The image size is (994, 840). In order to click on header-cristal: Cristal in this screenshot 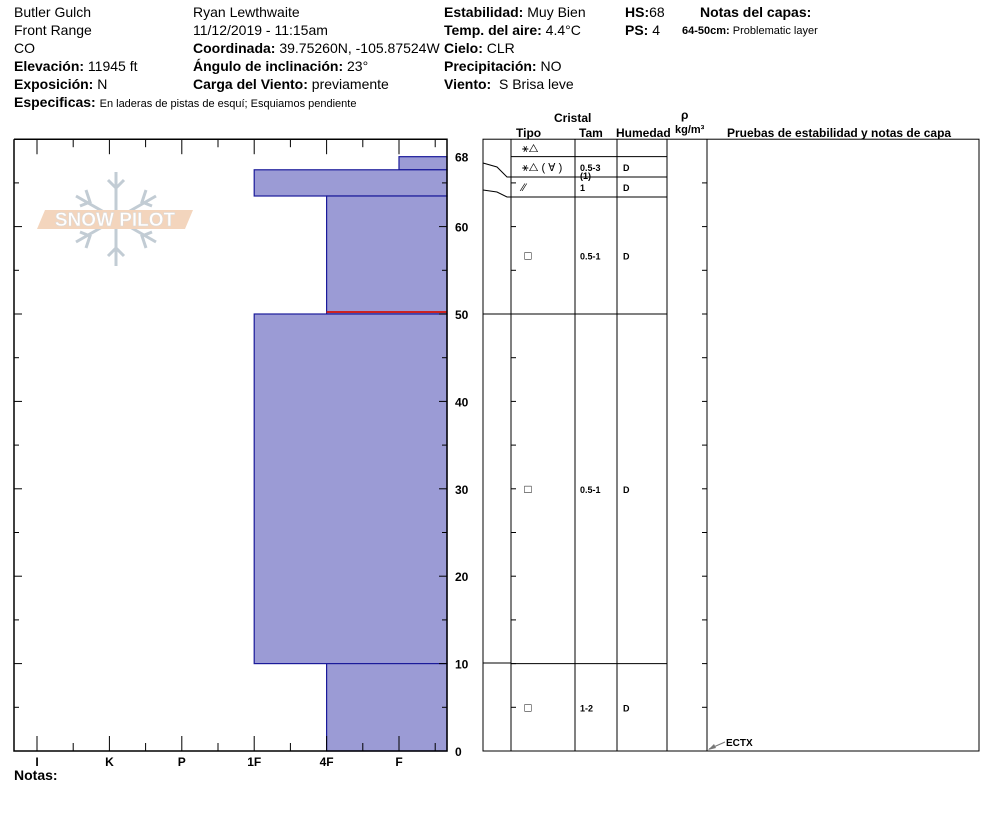, I will do `click(573, 118)`.